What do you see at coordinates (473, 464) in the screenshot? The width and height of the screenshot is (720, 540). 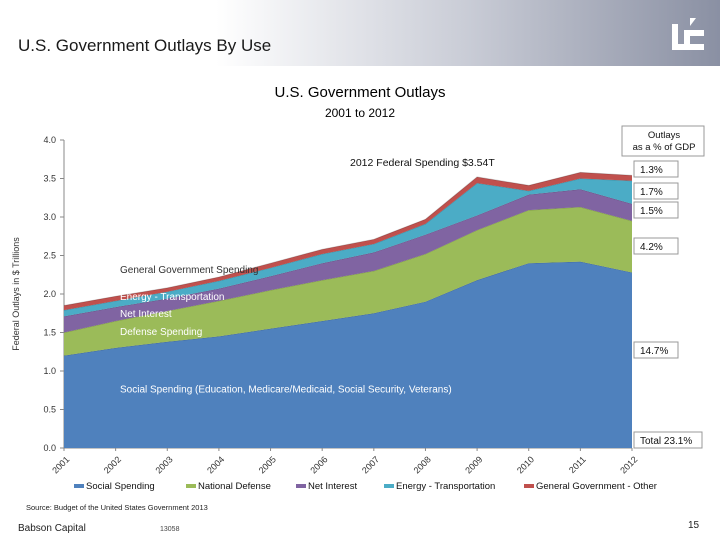 I see `x-tick-label: 2009` at bounding box center [473, 464].